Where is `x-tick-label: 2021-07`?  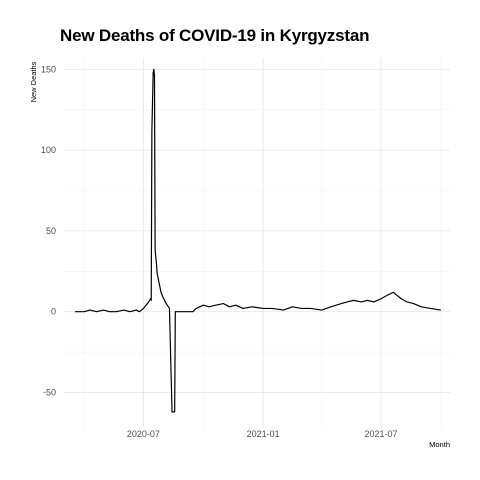 x-tick-label: 2021-07 is located at coordinates (380, 434).